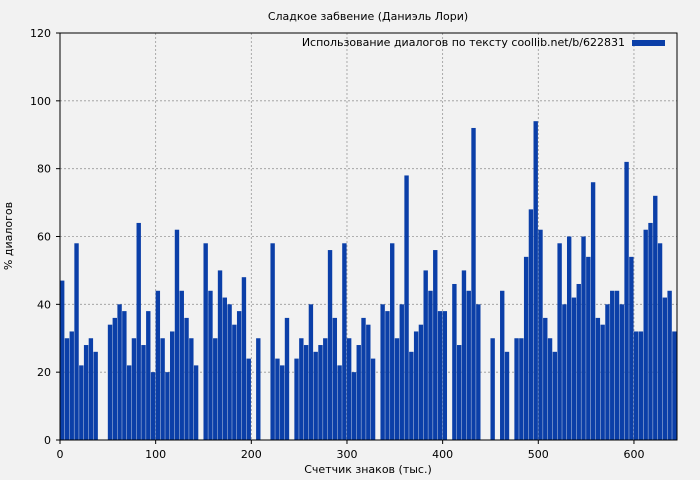 This screenshot has width=700, height=480. Describe the element at coordinates (251, 454) in the screenshot. I see `x-tick-label: 200` at that location.